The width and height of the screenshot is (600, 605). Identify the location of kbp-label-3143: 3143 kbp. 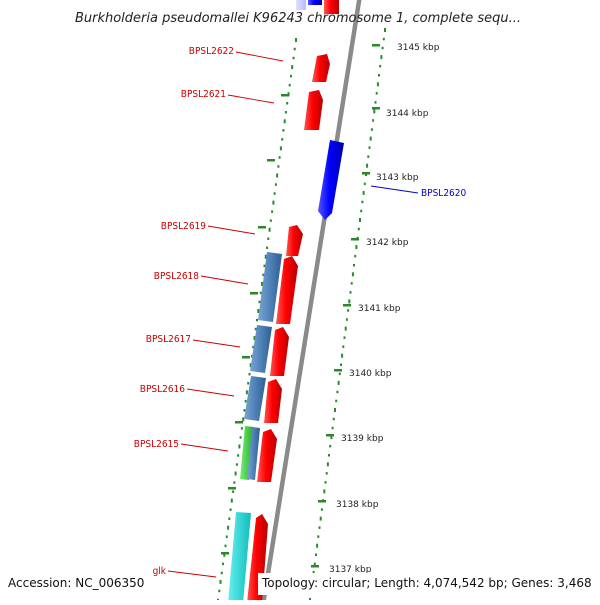
(397, 178).